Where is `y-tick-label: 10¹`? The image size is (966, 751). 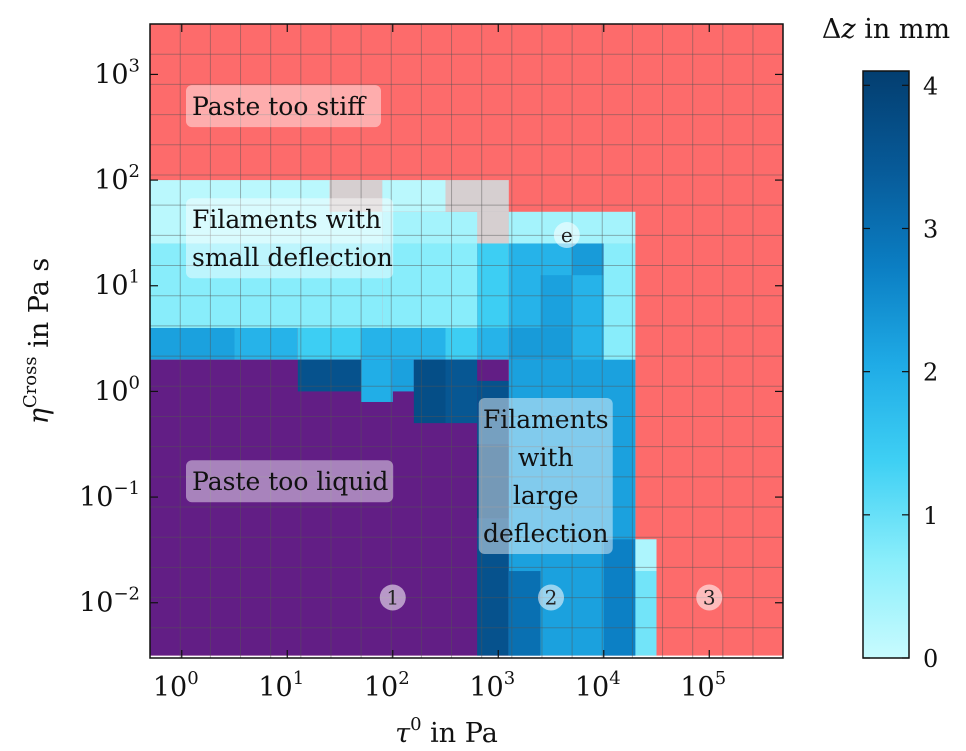 y-tick-label: 10¹ is located at coordinates (117, 284).